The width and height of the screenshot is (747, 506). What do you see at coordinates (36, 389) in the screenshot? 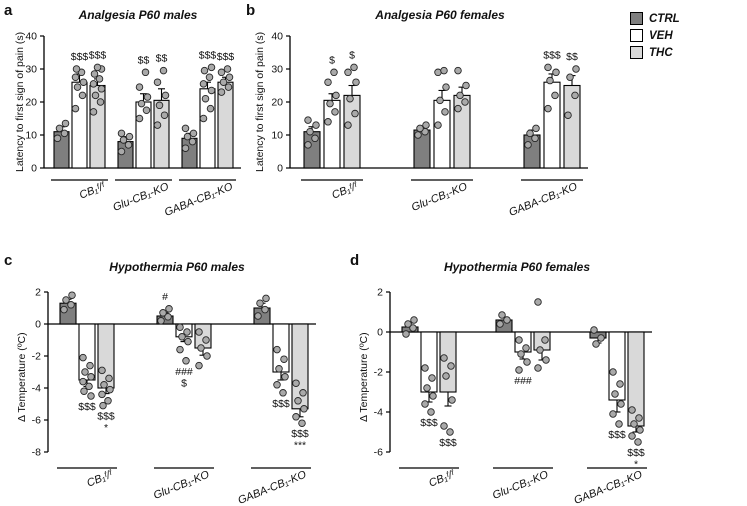
I see `y-tick-label: -4` at bounding box center [36, 389].